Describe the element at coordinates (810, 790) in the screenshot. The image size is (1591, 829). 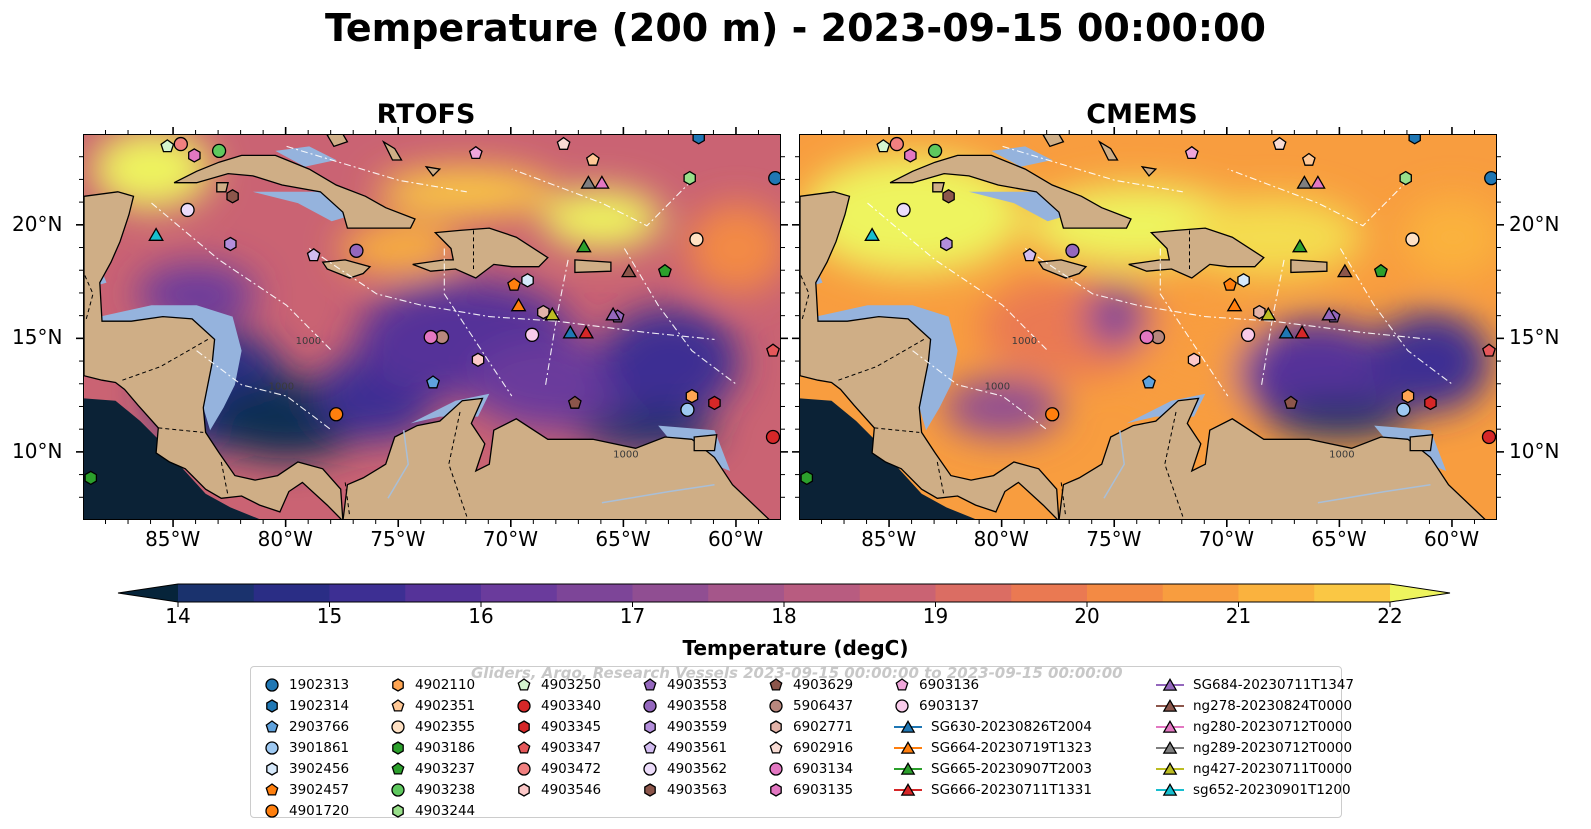
I see `legend-item: 6903135` at that location.